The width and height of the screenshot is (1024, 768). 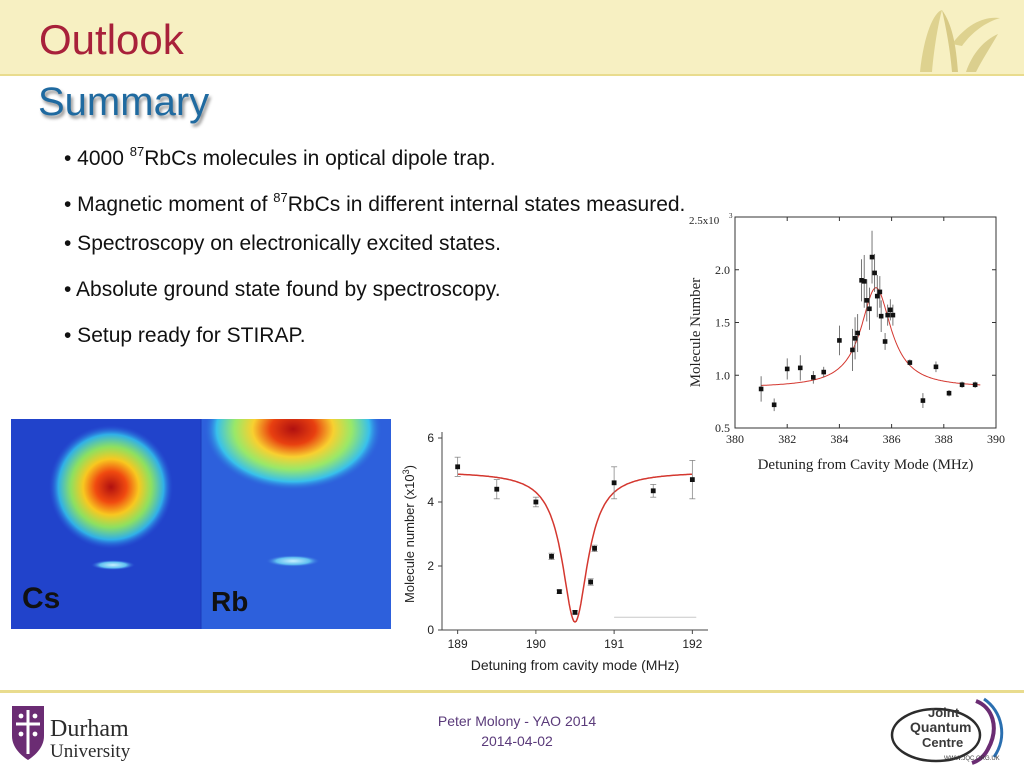 What do you see at coordinates (944, 712) in the screenshot?
I see `jqc-joint: Joint` at bounding box center [944, 712].